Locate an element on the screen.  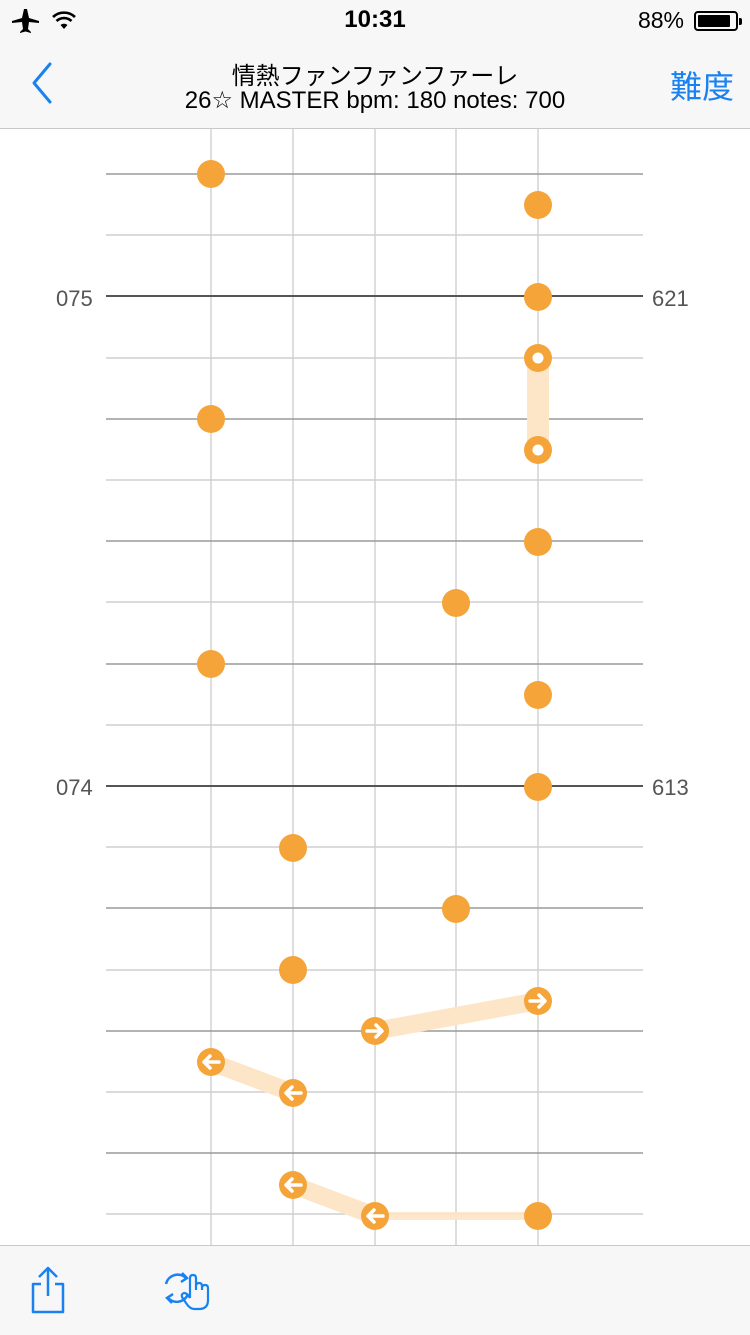
airplane-icon is located at coordinates (25, 21).